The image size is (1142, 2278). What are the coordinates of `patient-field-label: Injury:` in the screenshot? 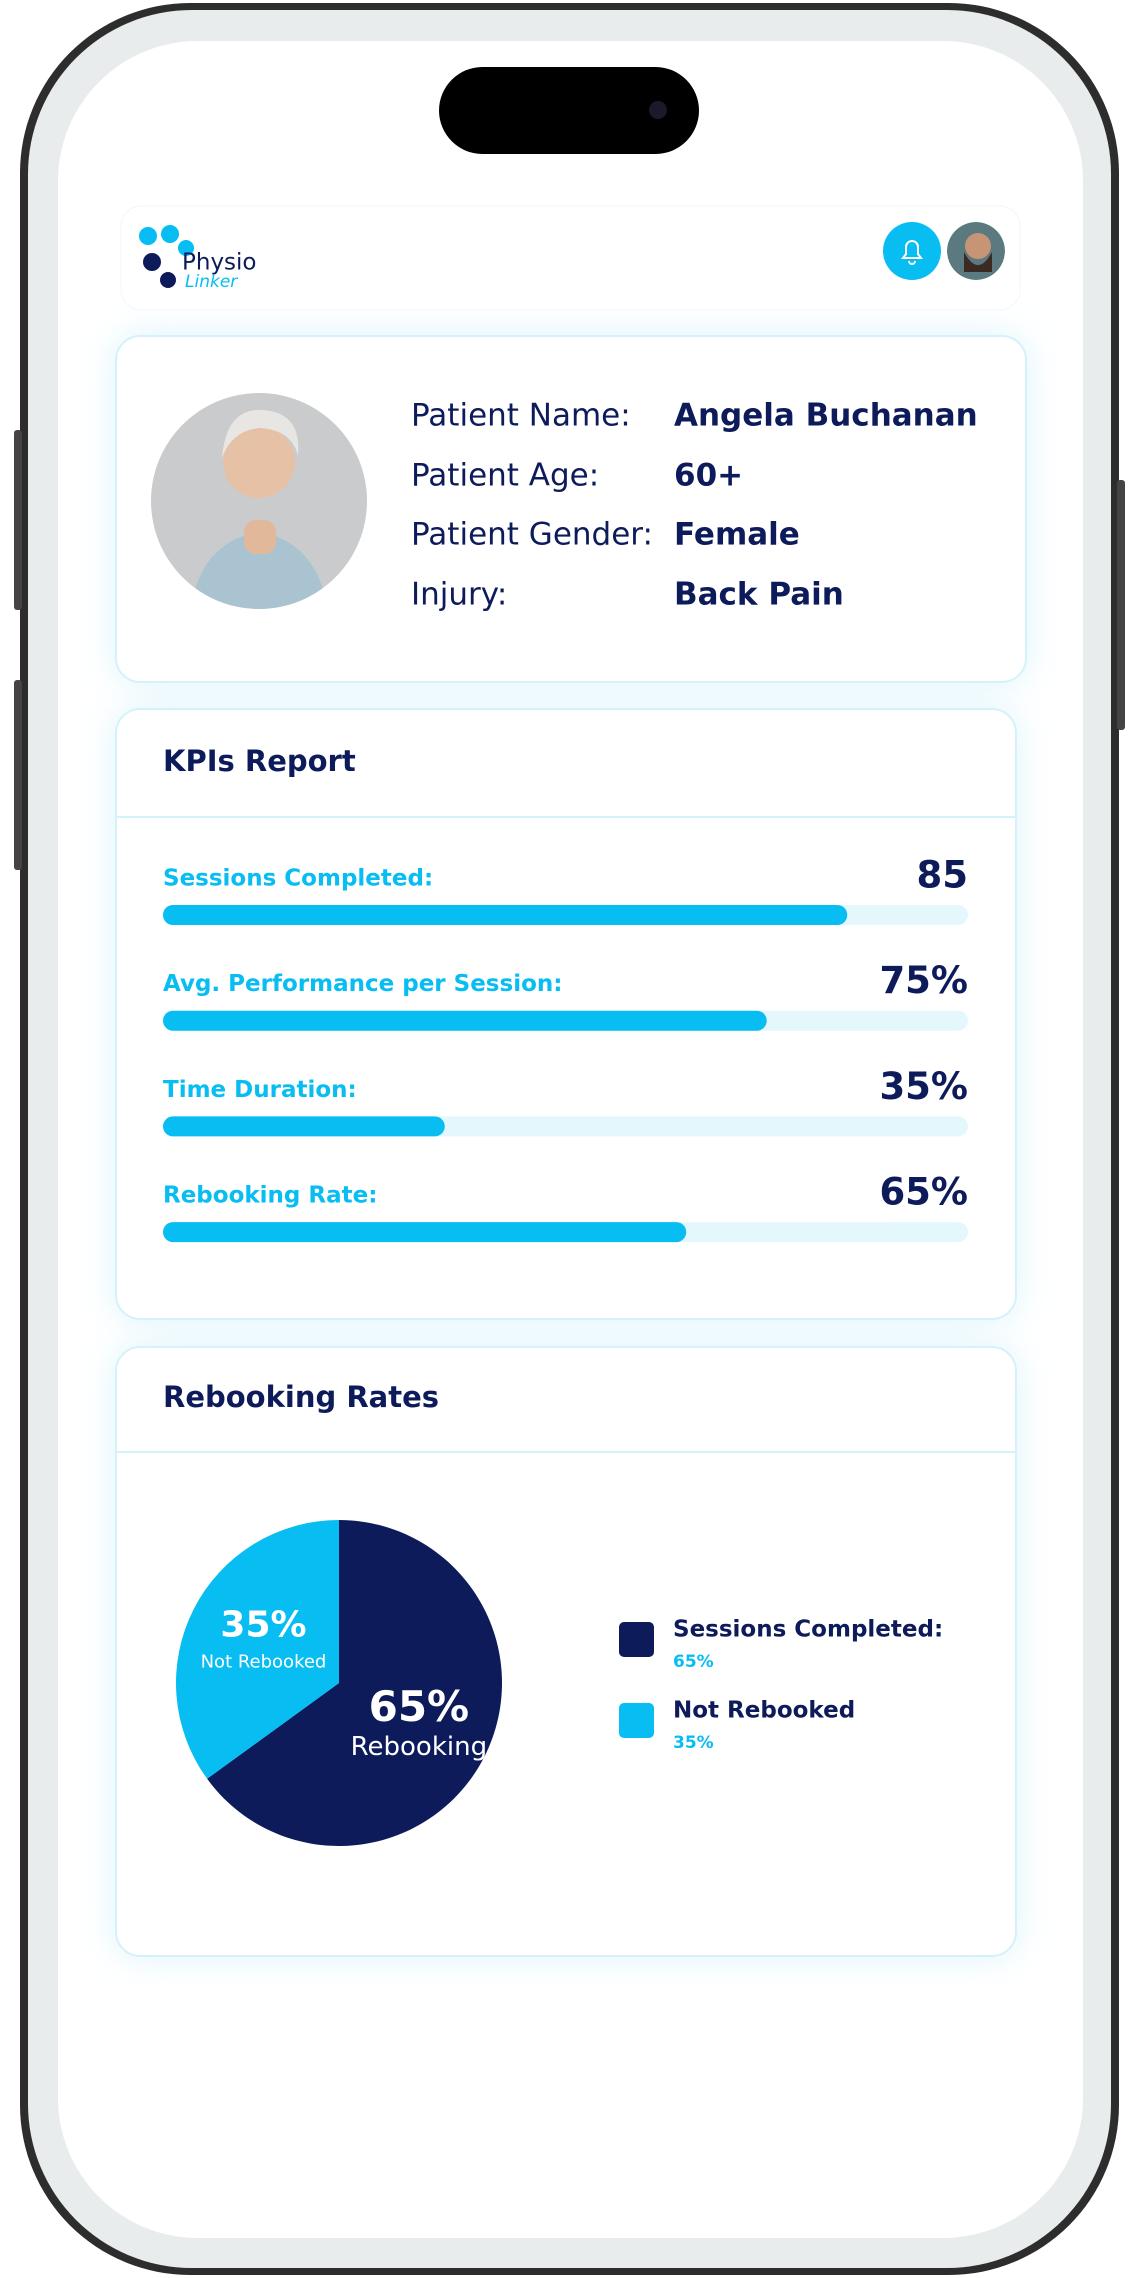 It's located at (459, 595).